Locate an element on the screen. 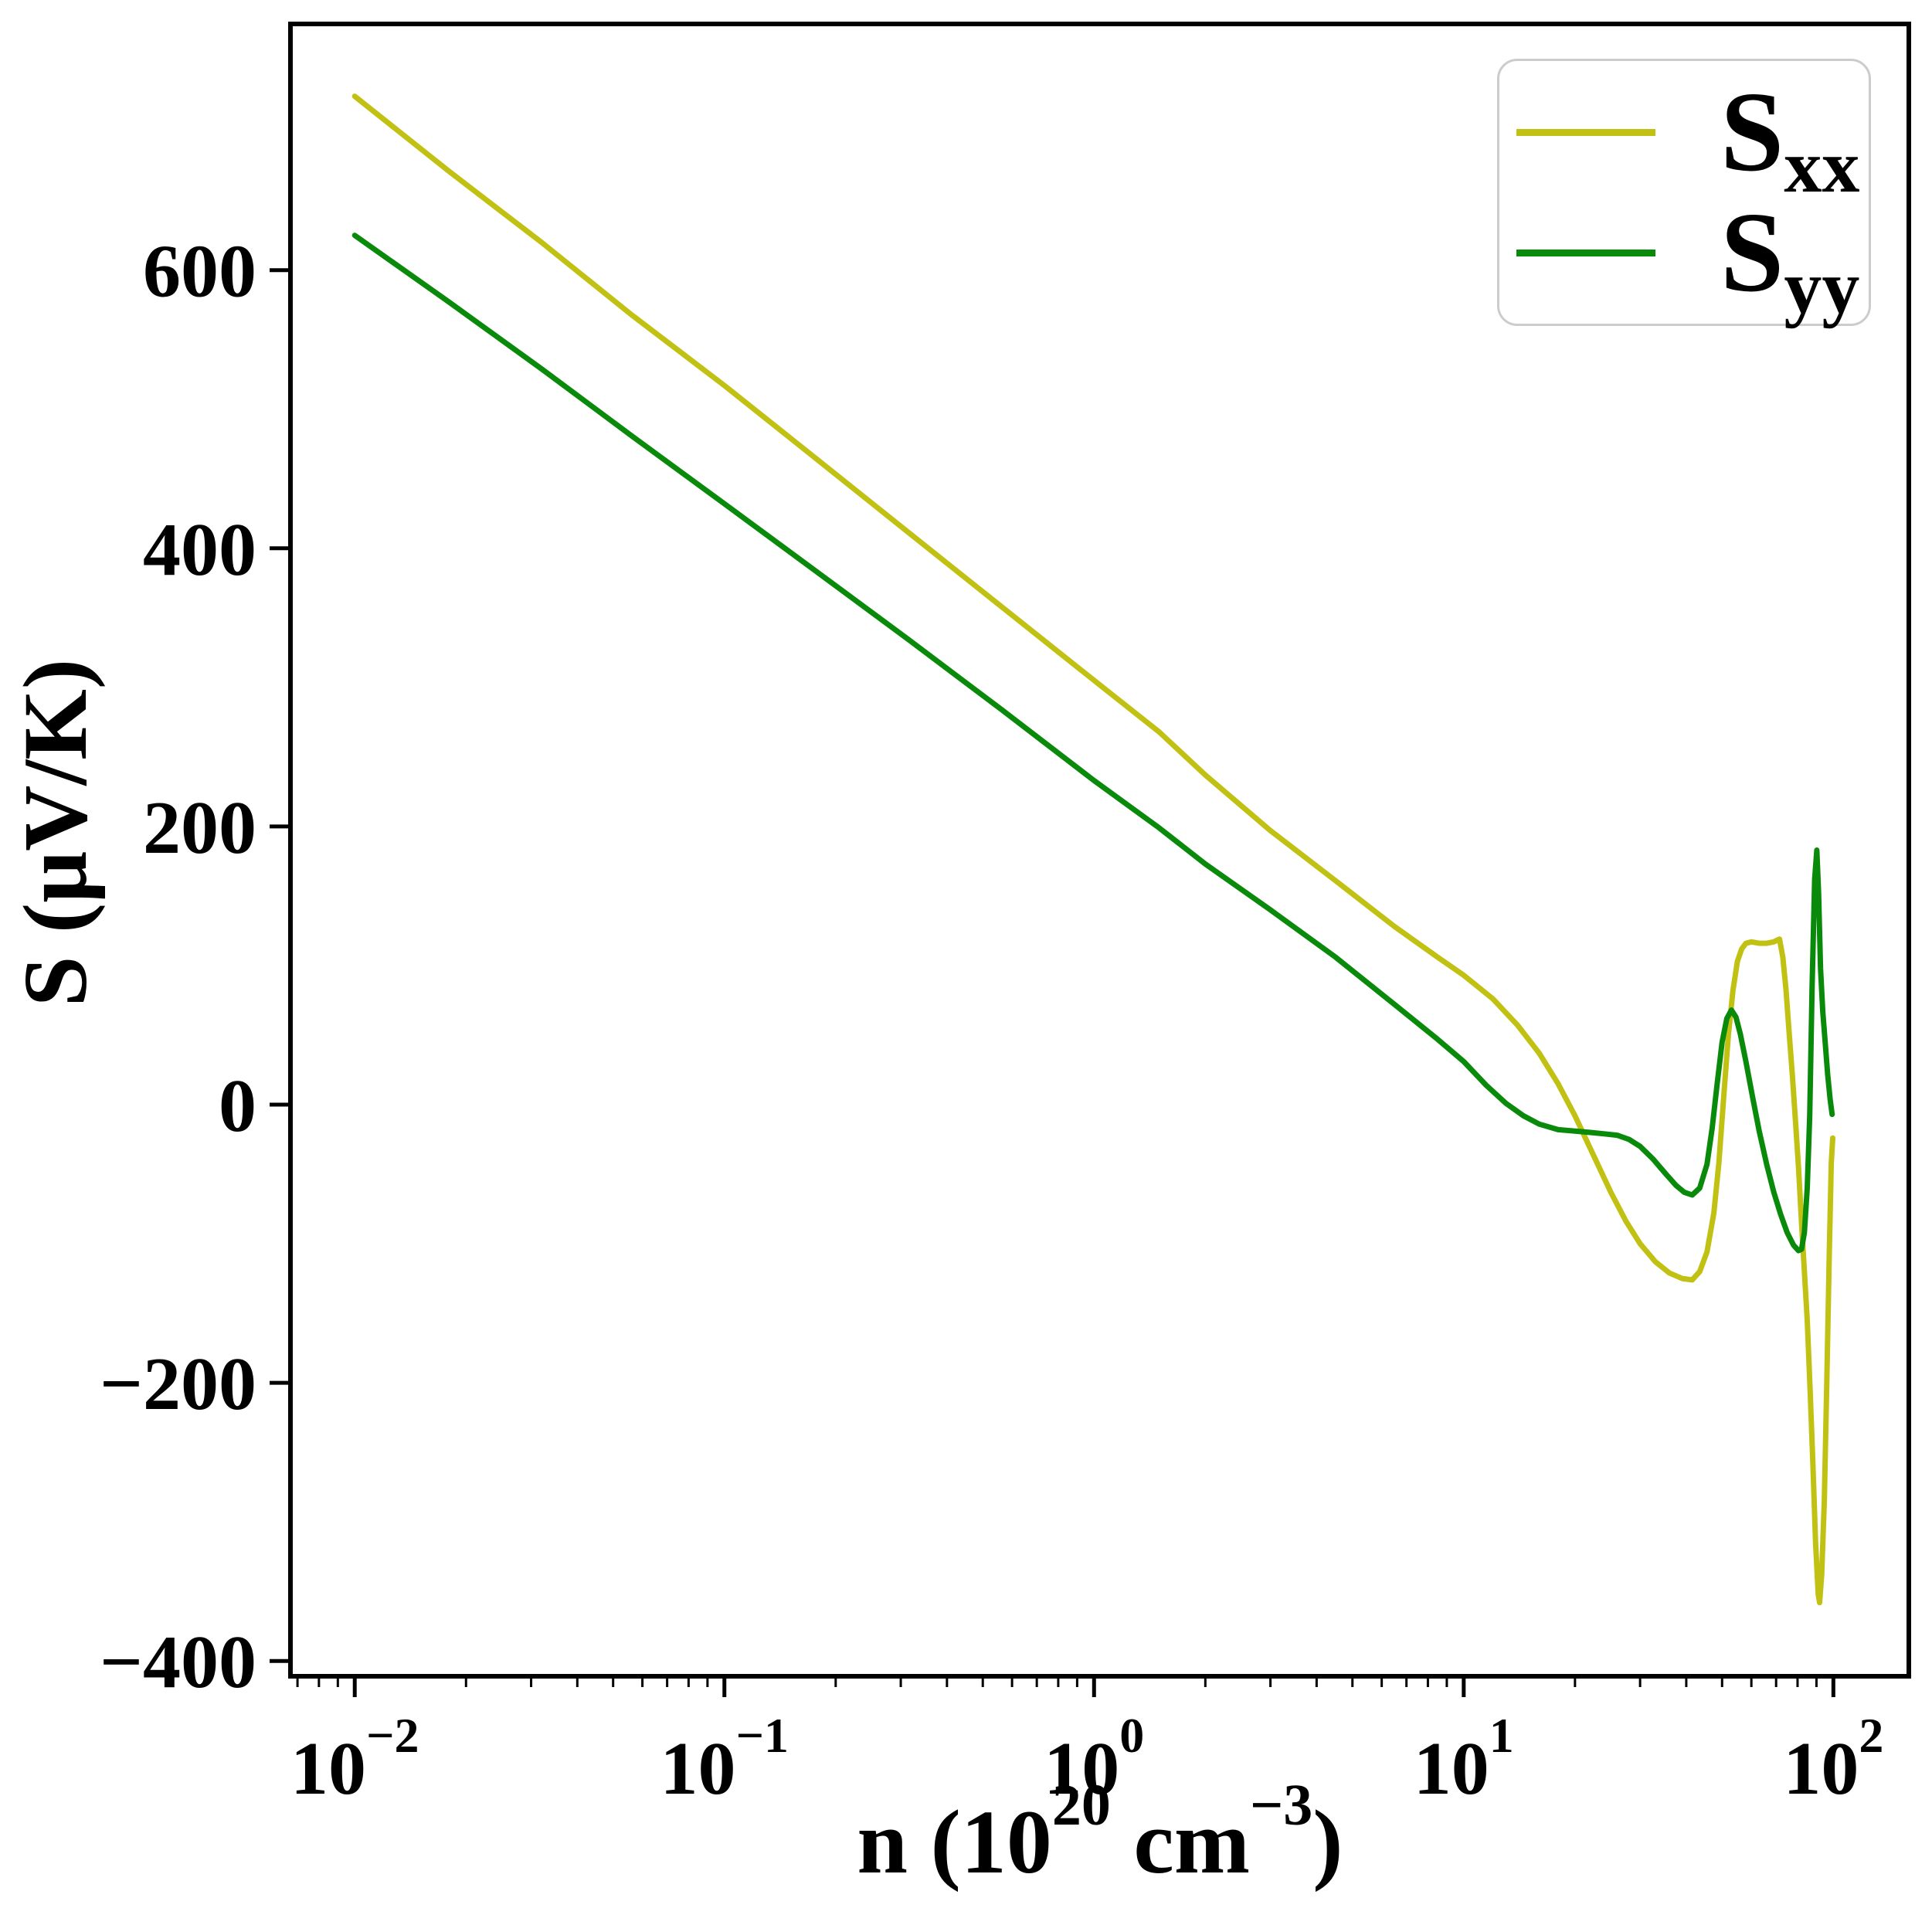 The width and height of the screenshot is (1932, 1925). legend-label-sxx: Sxx is located at coordinates (1790, 140).